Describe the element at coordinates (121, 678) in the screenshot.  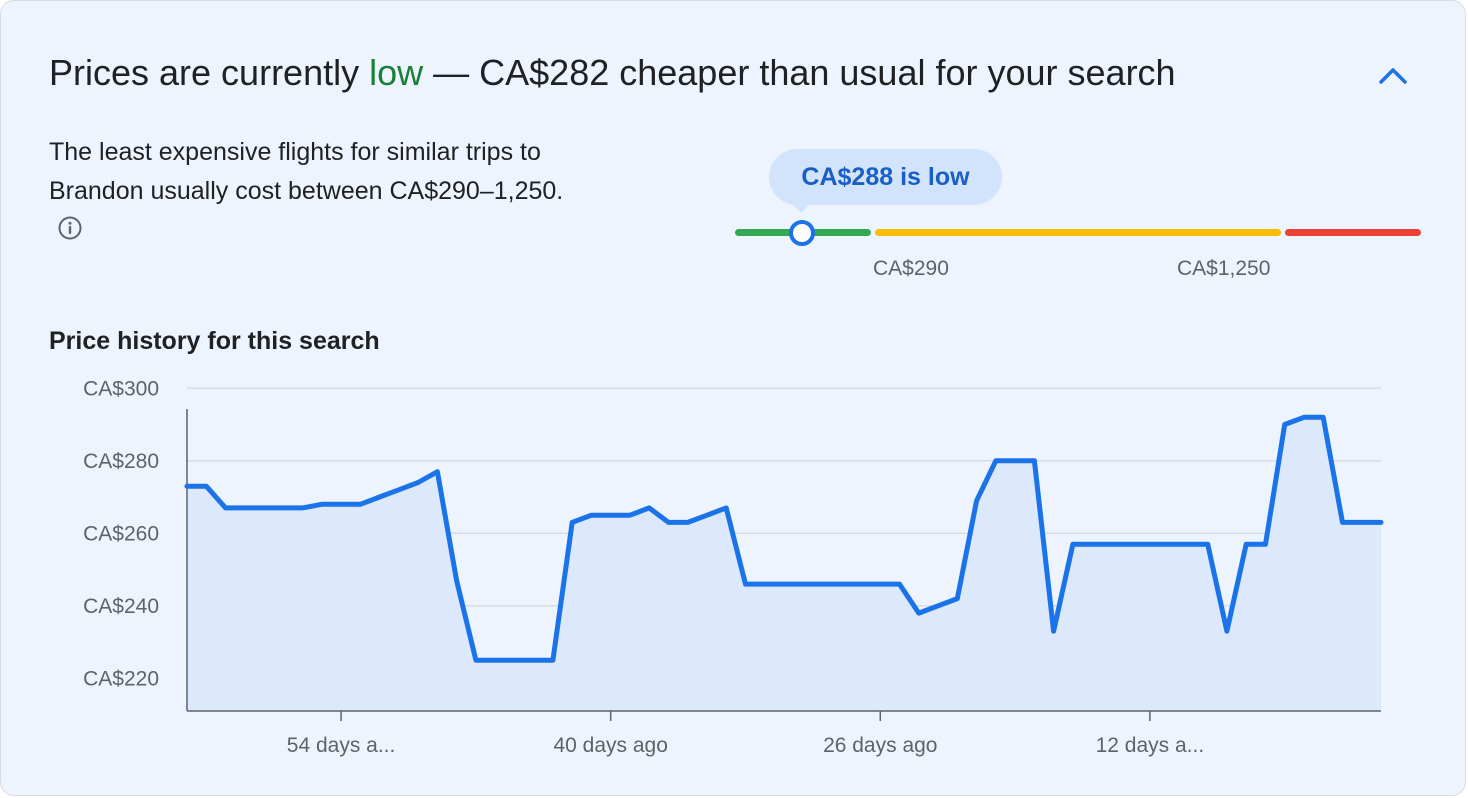
I see `y-tick-label: CA$220` at that location.